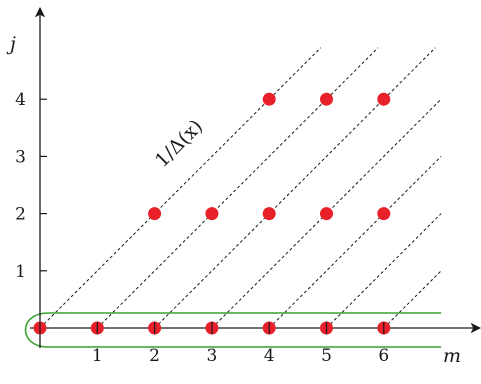 This screenshot has height=384, width=481. Describe the element at coordinates (326, 356) in the screenshot. I see `x-tick-label: 5` at that location.